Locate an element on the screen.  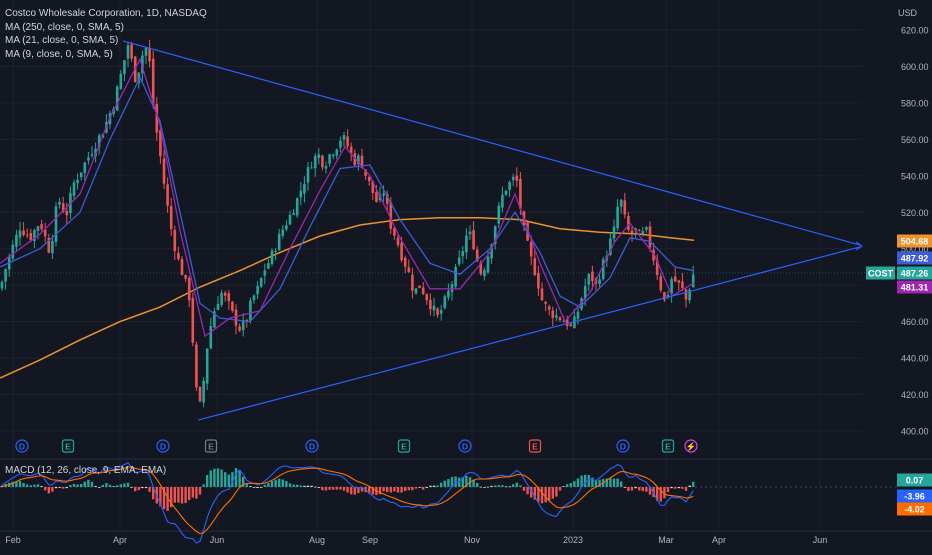
legend-ma9: MA (9, close, 0, SMA, 5) is located at coordinates (59, 54).